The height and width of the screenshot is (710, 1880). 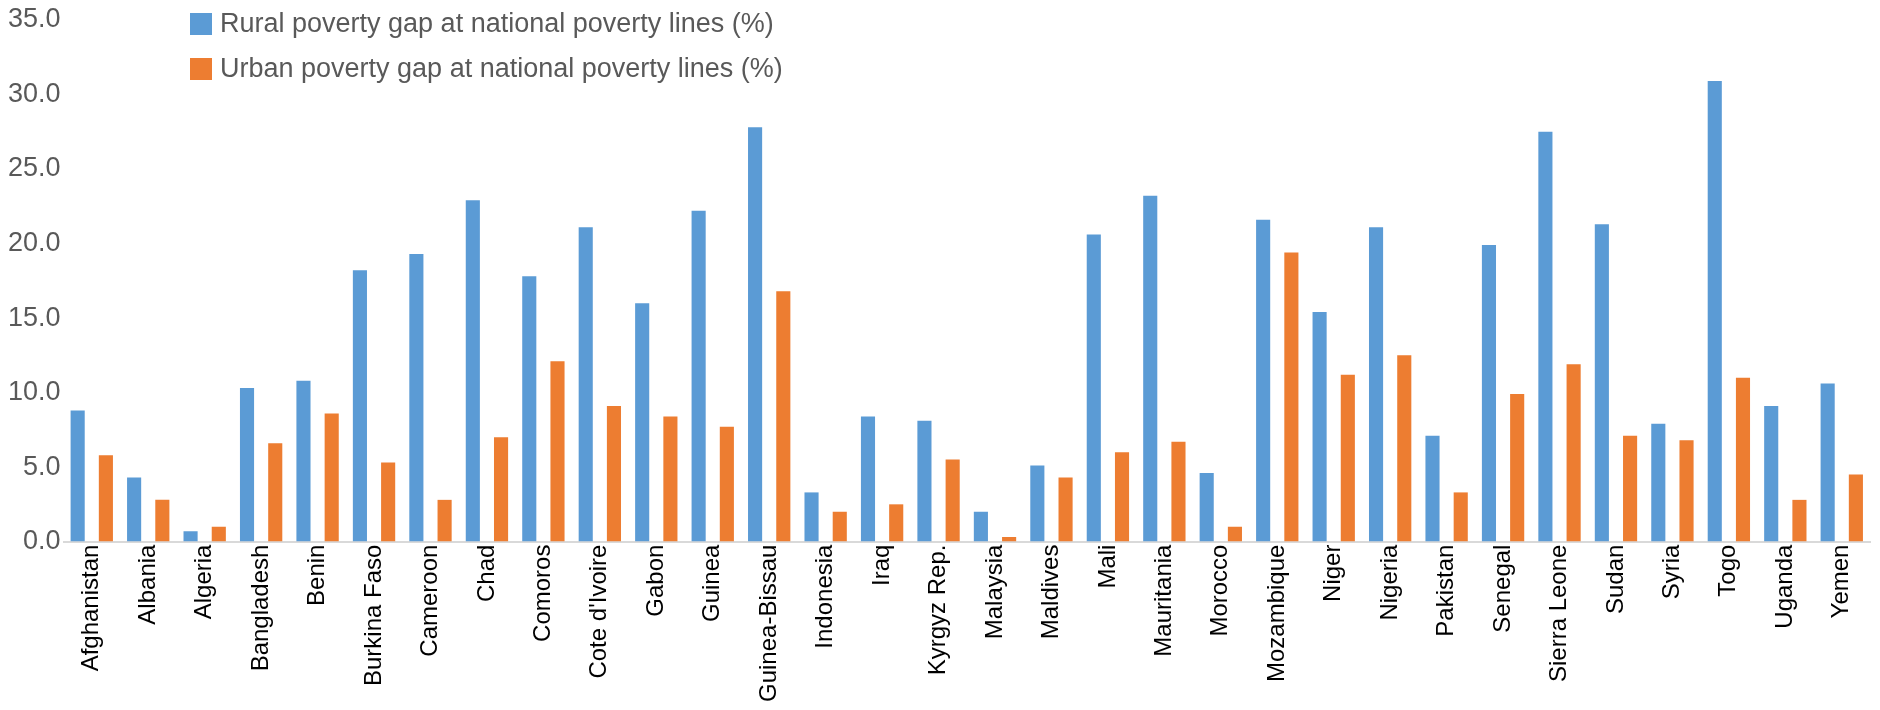 What do you see at coordinates (259, 608) in the screenshot?
I see `x-tick-label: Bangladesh` at bounding box center [259, 608].